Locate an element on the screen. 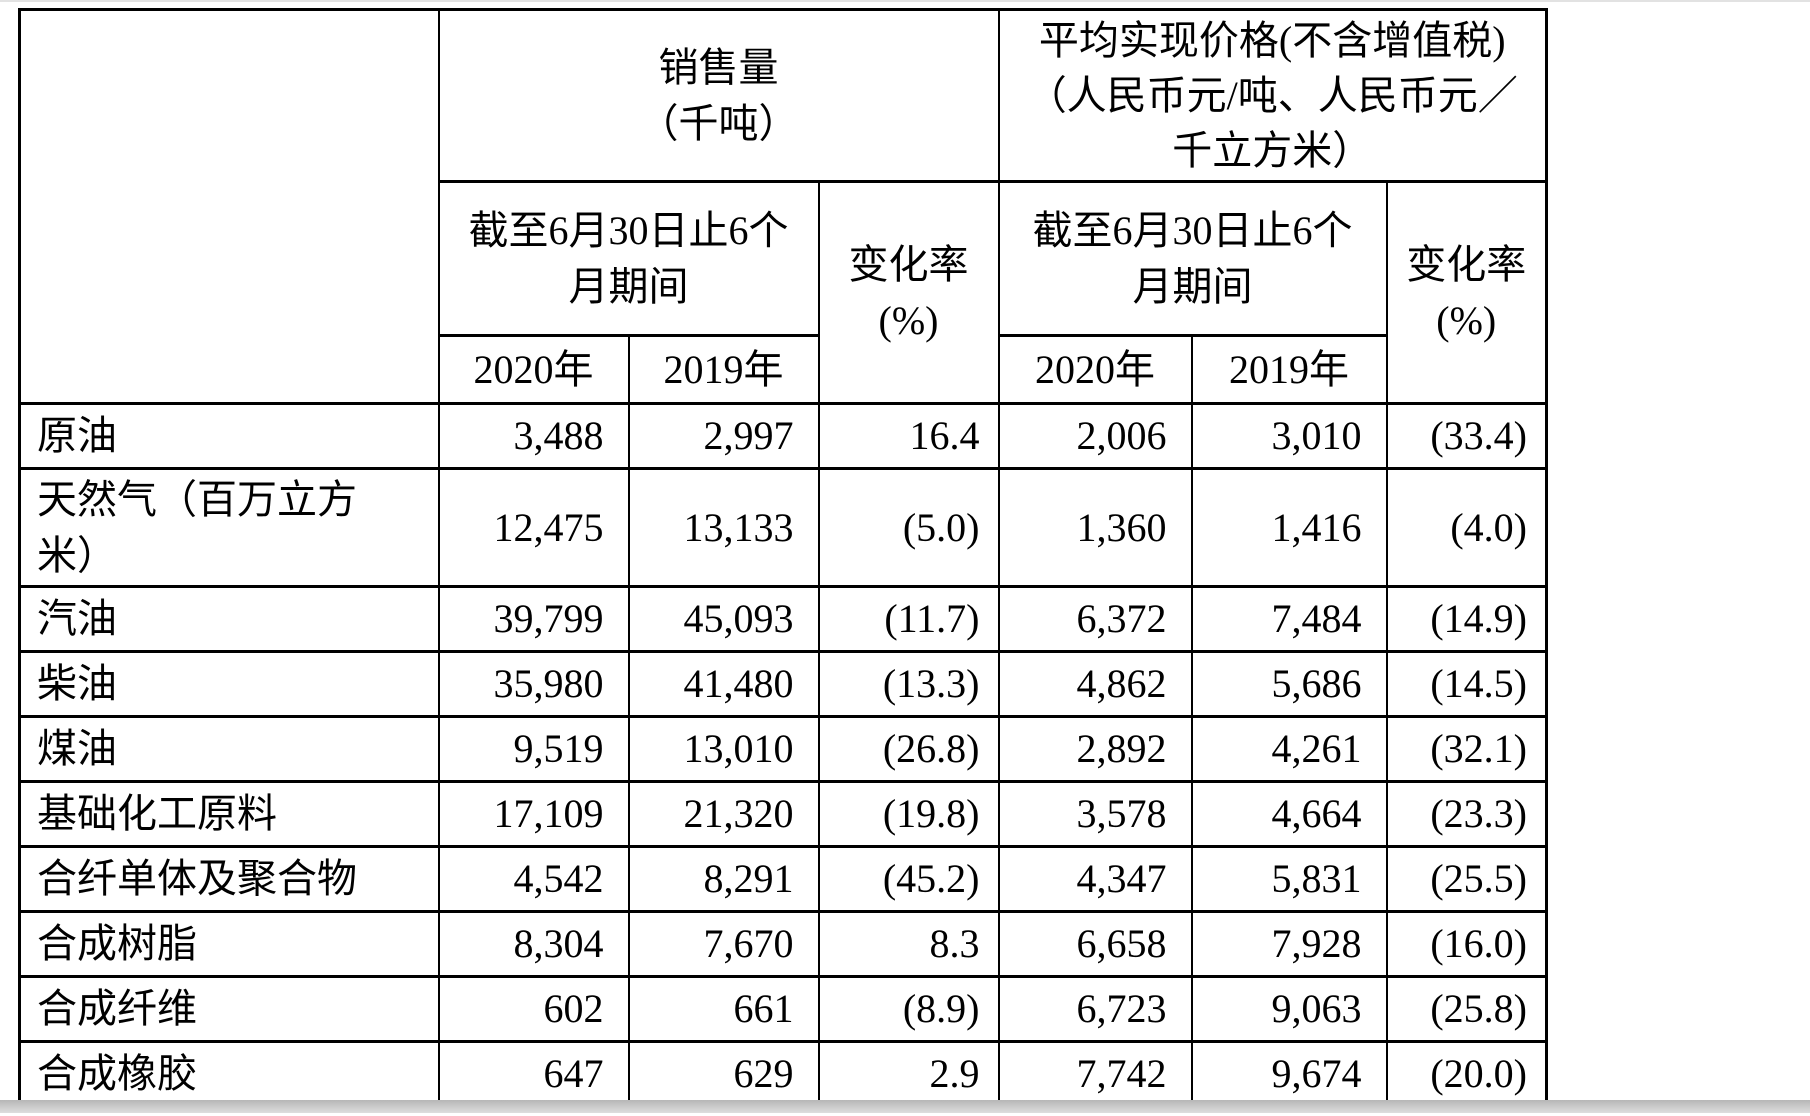  table-row: 合成橡胶 647 629 2.9 7,742 9,674 (20.0) is located at coordinates (783, 1074).